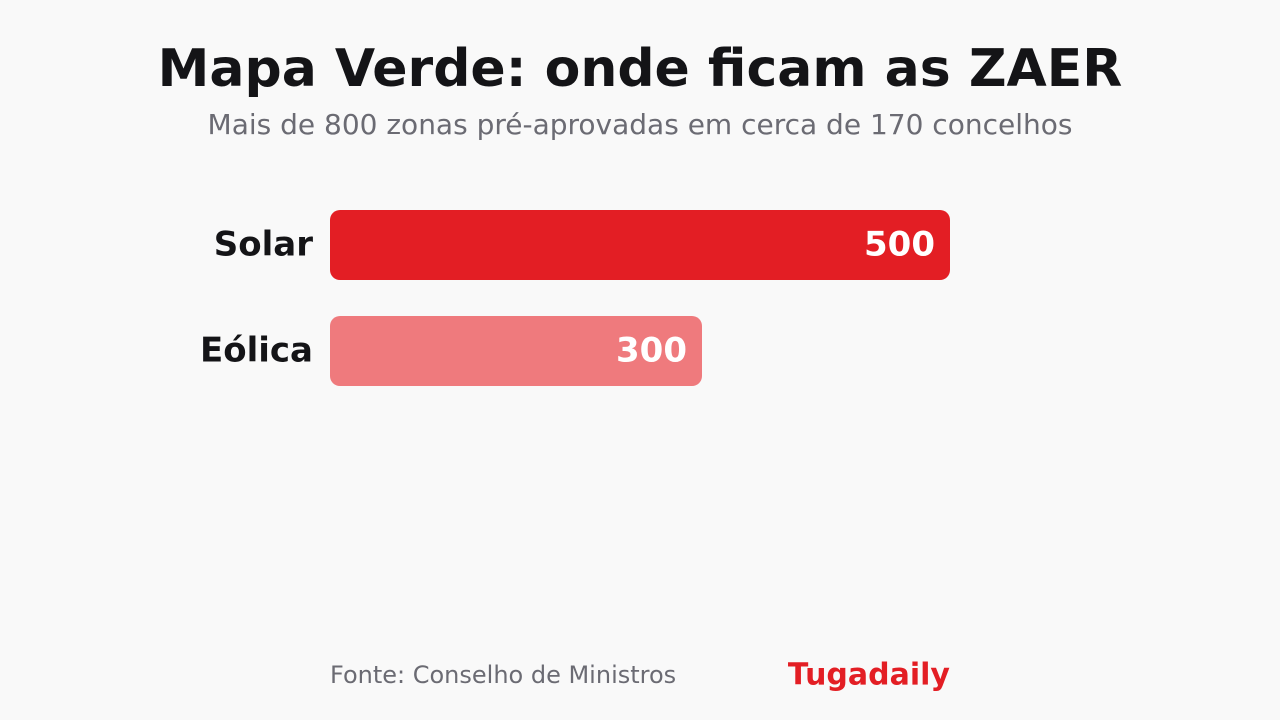 Image resolution: width=1280 pixels, height=720 pixels. Describe the element at coordinates (256, 351) in the screenshot. I see `category-label: Eólica` at that location.